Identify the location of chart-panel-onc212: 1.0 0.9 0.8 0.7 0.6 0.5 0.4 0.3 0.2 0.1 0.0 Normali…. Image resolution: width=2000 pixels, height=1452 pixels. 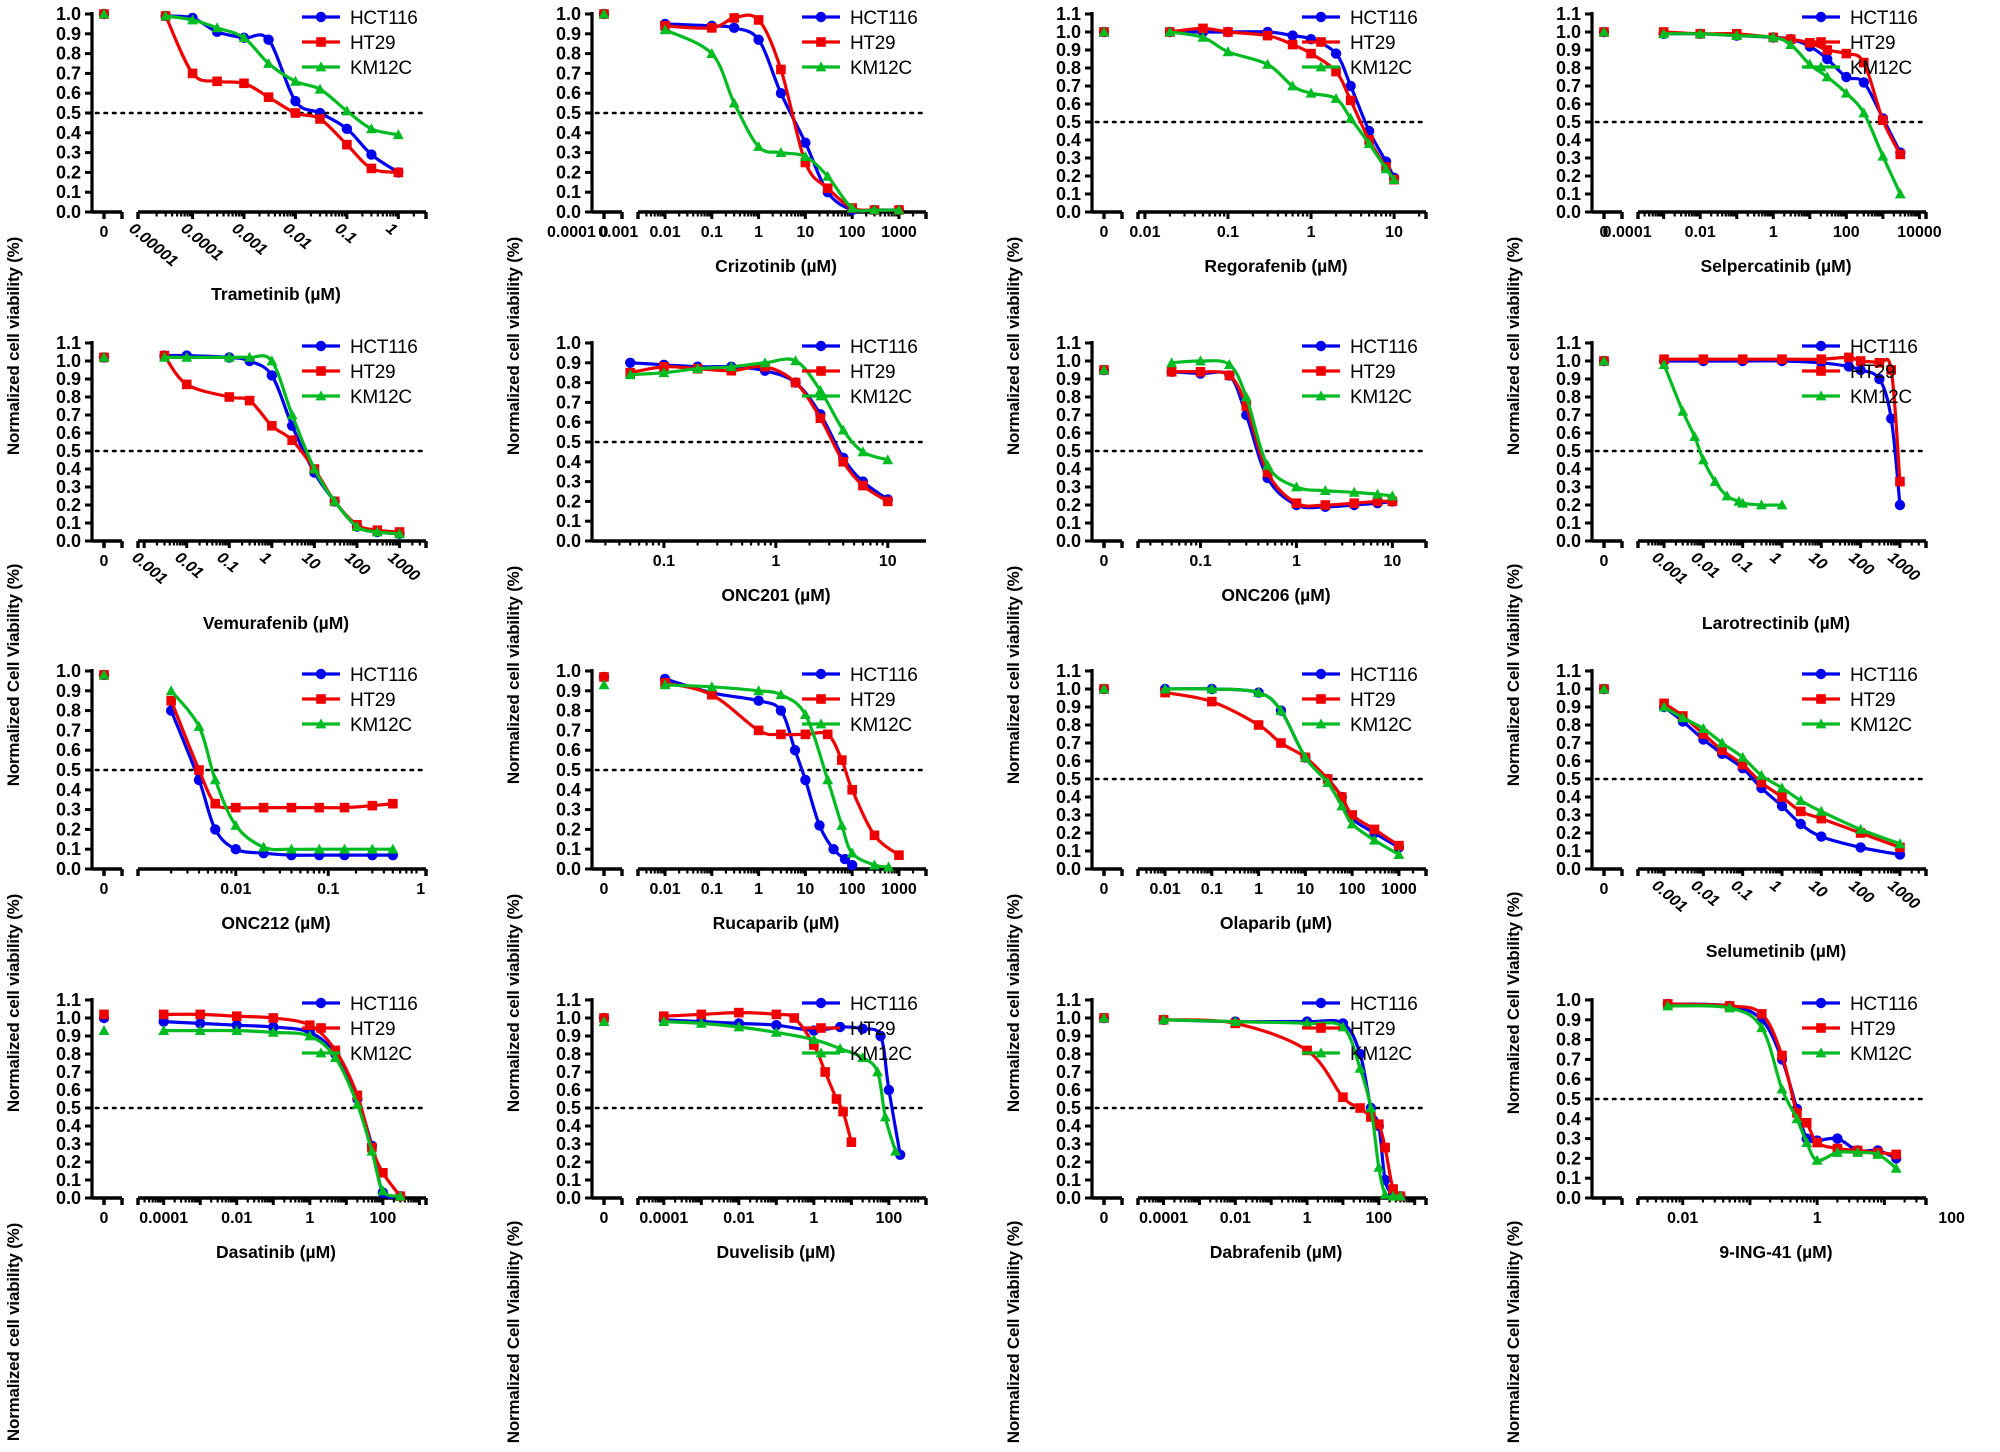
(250, 884).